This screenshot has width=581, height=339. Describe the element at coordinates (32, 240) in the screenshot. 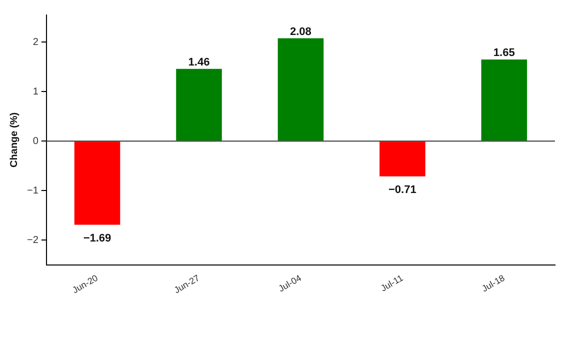

I see `y-tick-label: −2` at that location.